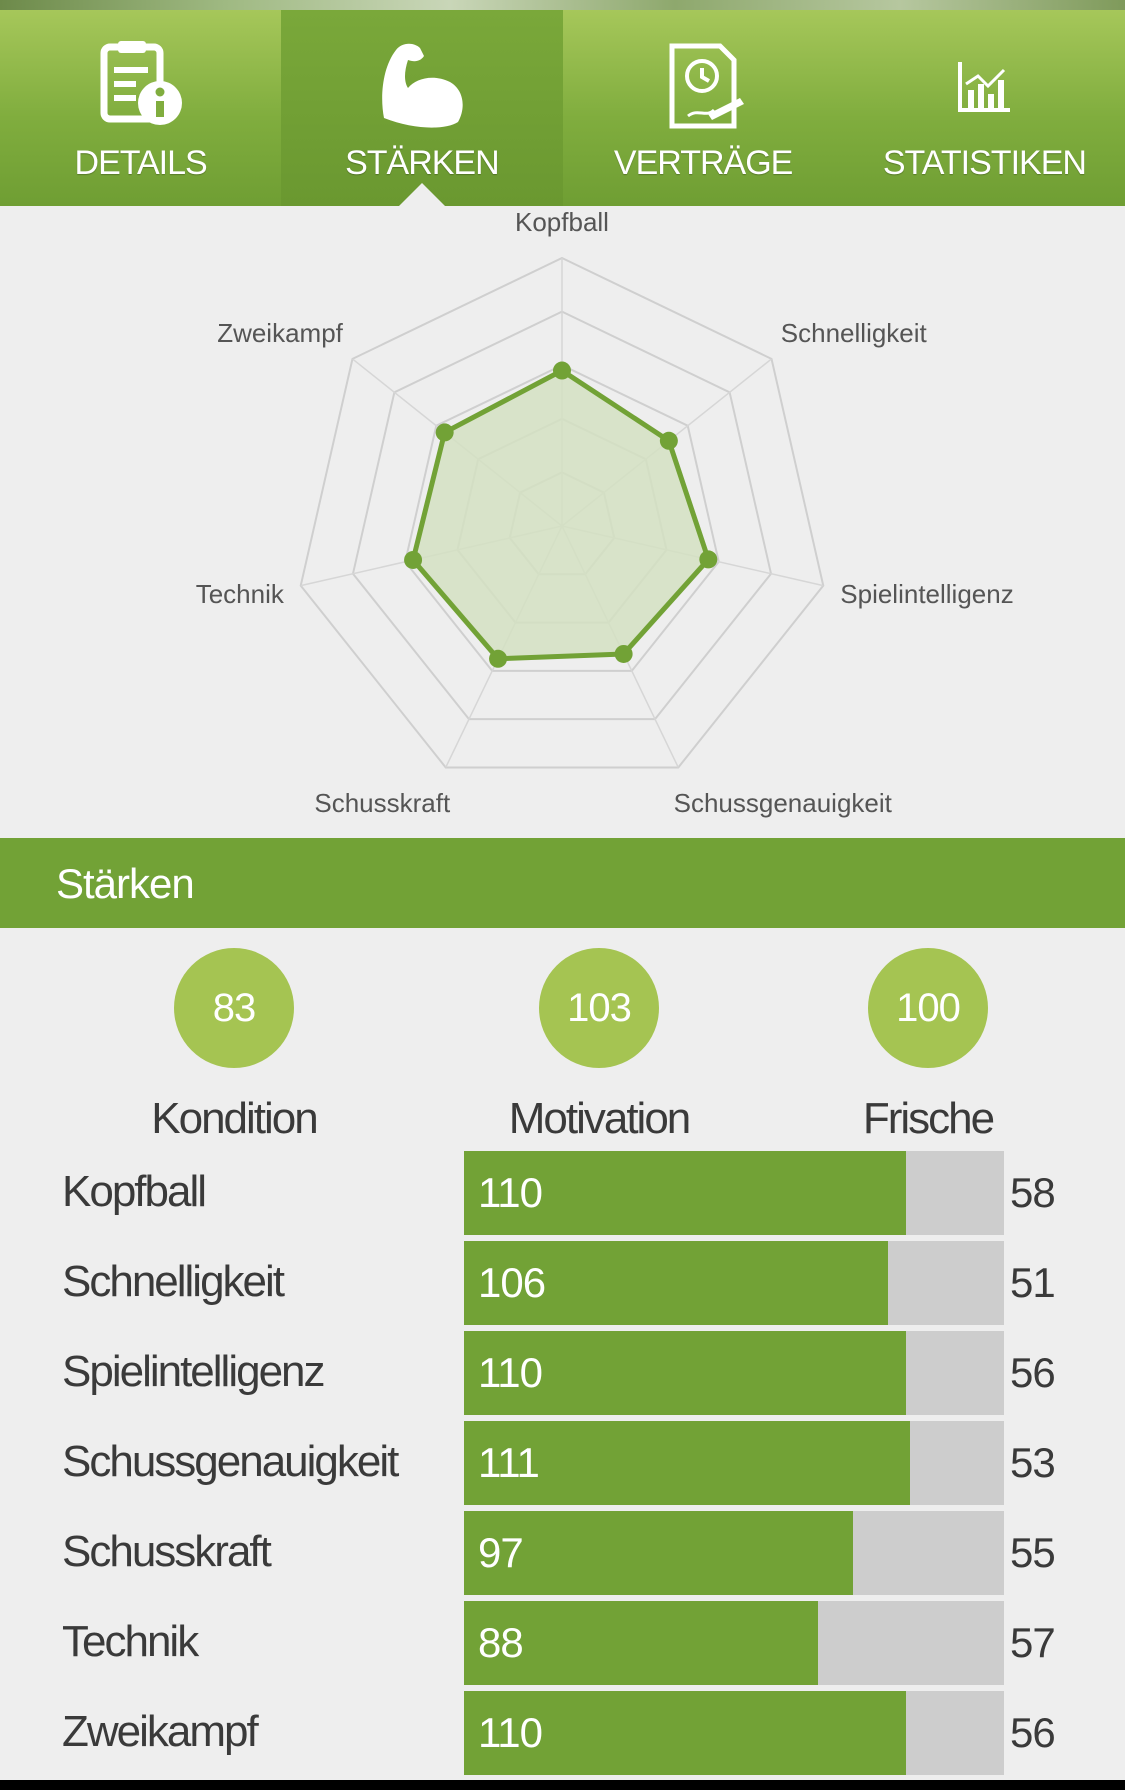 Image resolution: width=1125 pixels, height=1790 pixels. I want to click on tab-label: STÄRKEN, so click(422, 163).